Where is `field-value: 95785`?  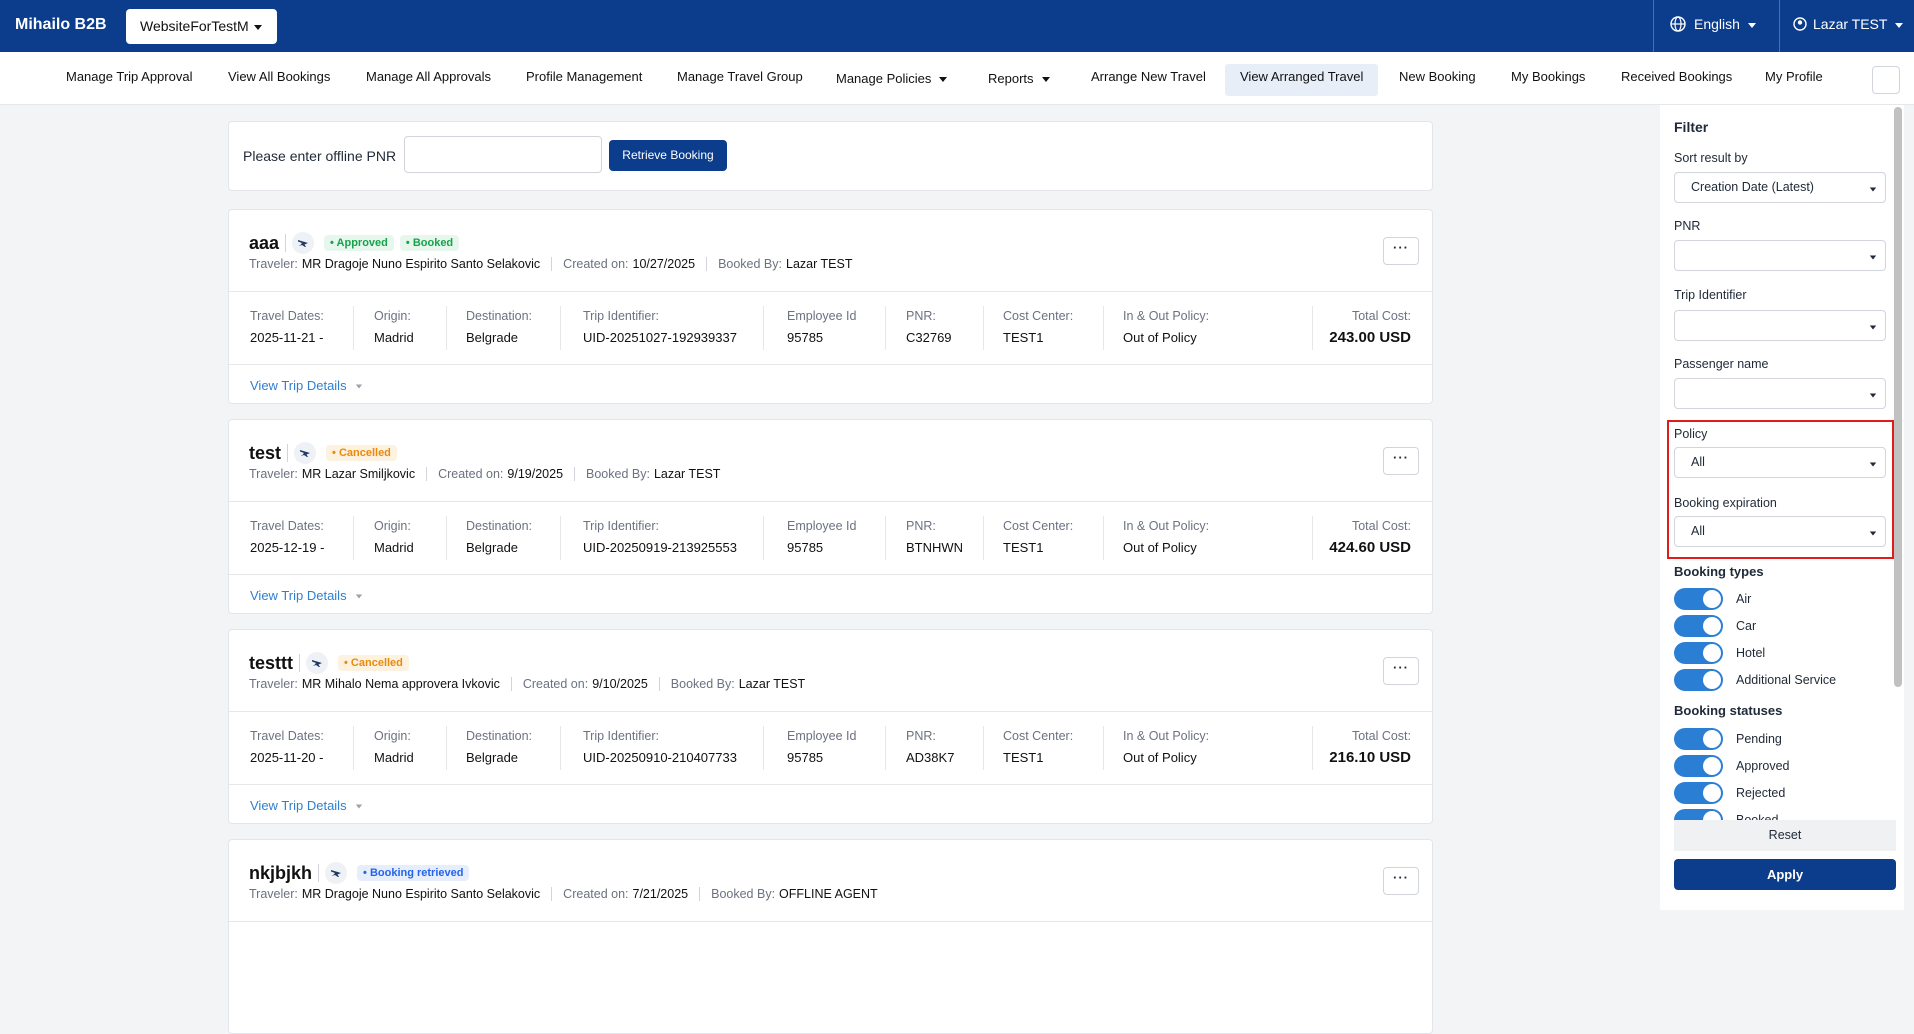 field-value: 95785 is located at coordinates (805, 547).